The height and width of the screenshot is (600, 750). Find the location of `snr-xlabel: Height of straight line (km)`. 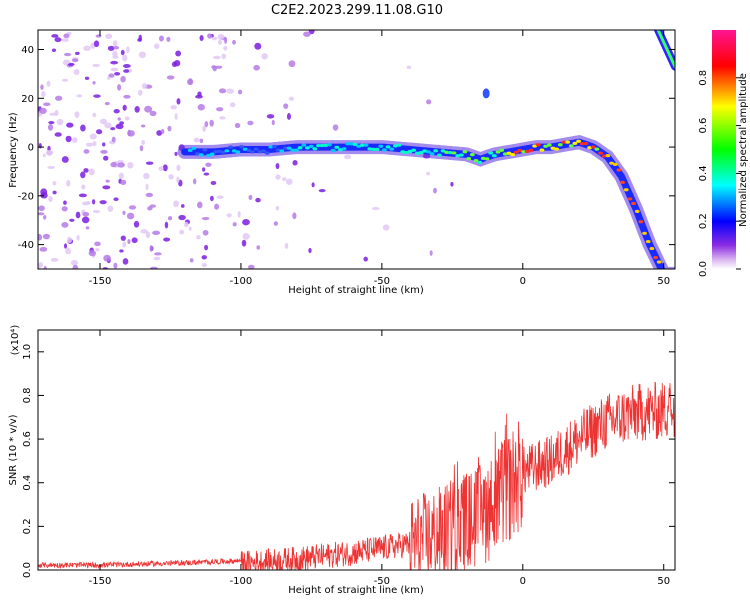

snr-xlabel: Height of straight line (km) is located at coordinates (356, 590).